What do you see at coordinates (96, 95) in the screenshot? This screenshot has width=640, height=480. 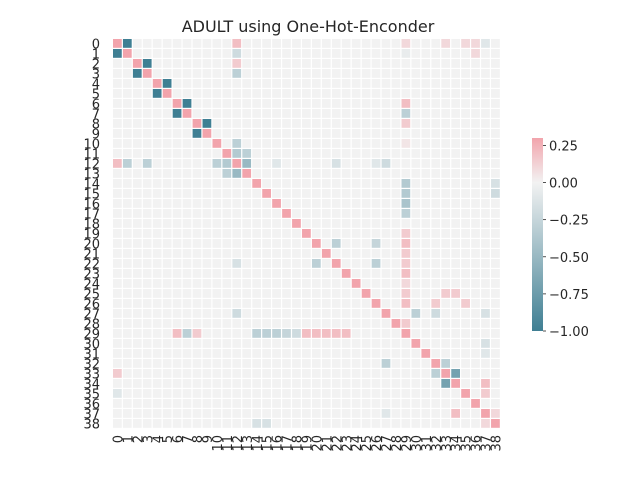 I see `row-tick-label: 5` at bounding box center [96, 95].